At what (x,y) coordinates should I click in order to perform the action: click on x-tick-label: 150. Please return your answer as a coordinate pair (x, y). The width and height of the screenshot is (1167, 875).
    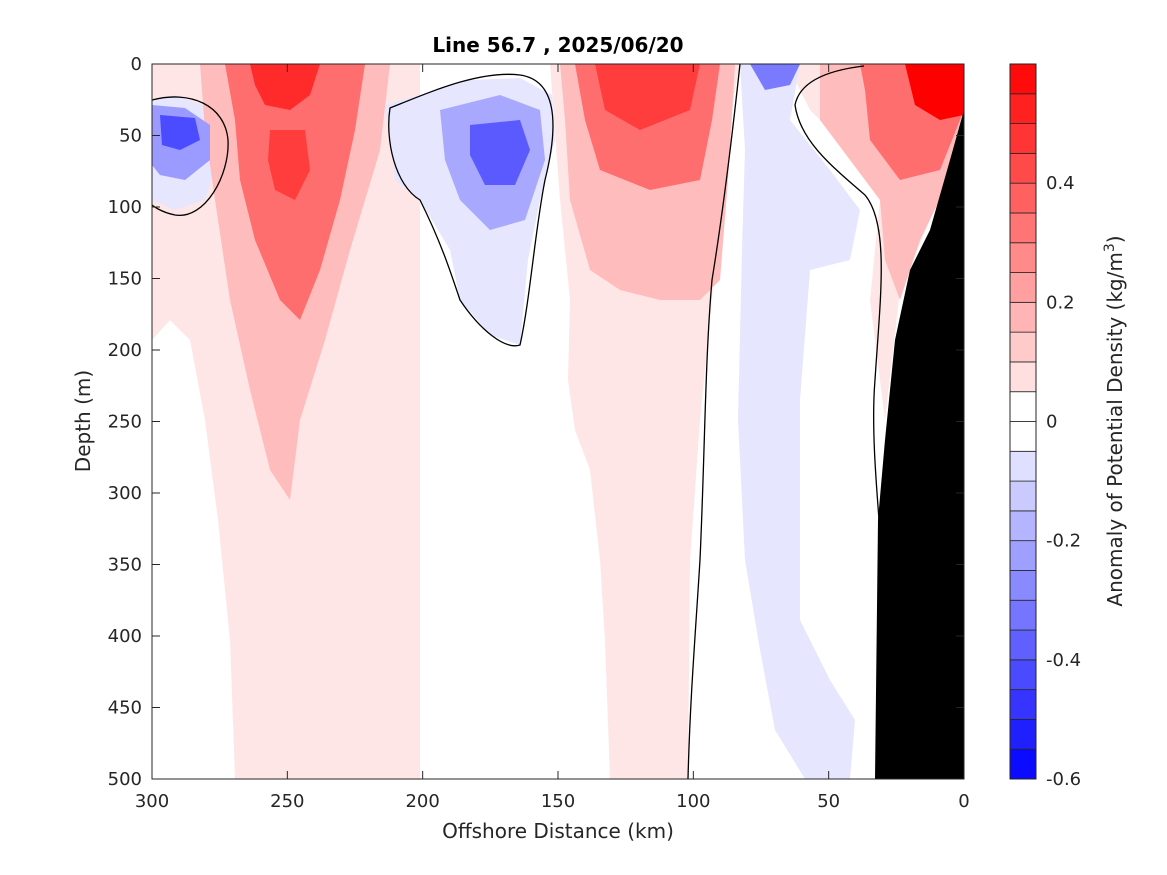
    Looking at the image, I should click on (558, 801).